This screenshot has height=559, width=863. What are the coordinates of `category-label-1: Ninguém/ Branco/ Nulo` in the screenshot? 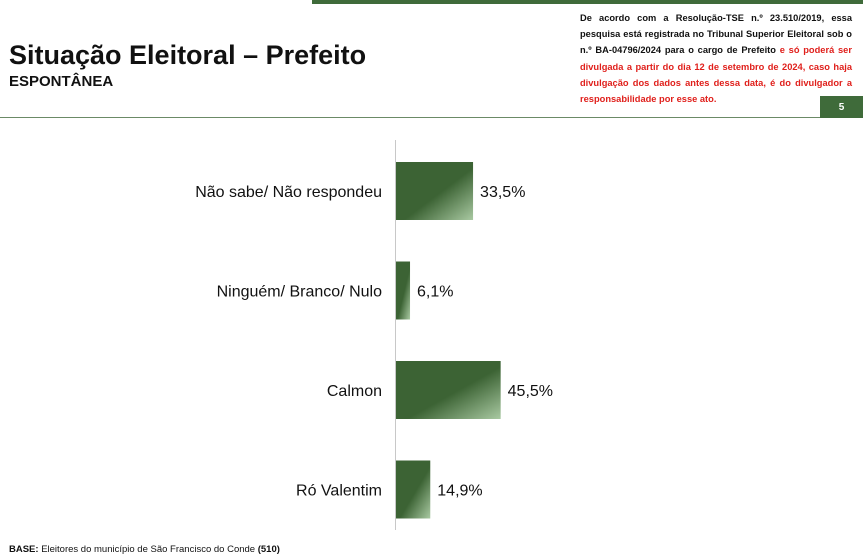 It's located at (300, 292).